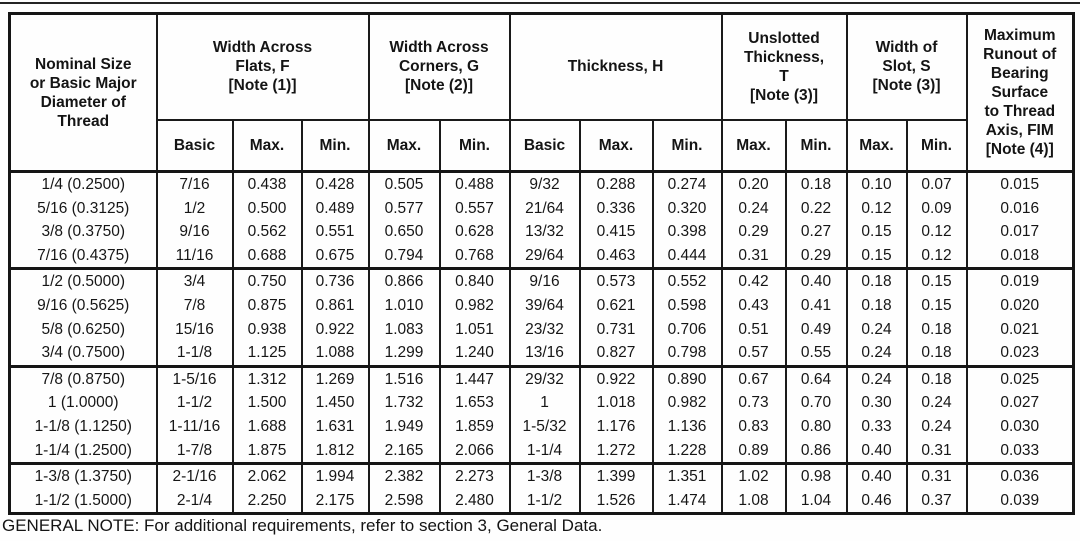  Describe the element at coordinates (616, 501) in the screenshot. I see `value-cell: 1.526` at that location.